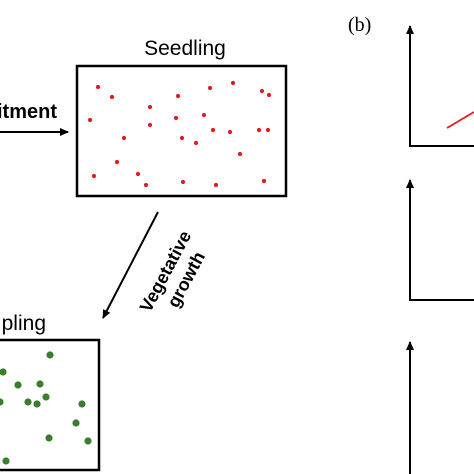  Describe the element at coordinates (440, 86) in the screenshot. I see `plot-1-axes` at that location.